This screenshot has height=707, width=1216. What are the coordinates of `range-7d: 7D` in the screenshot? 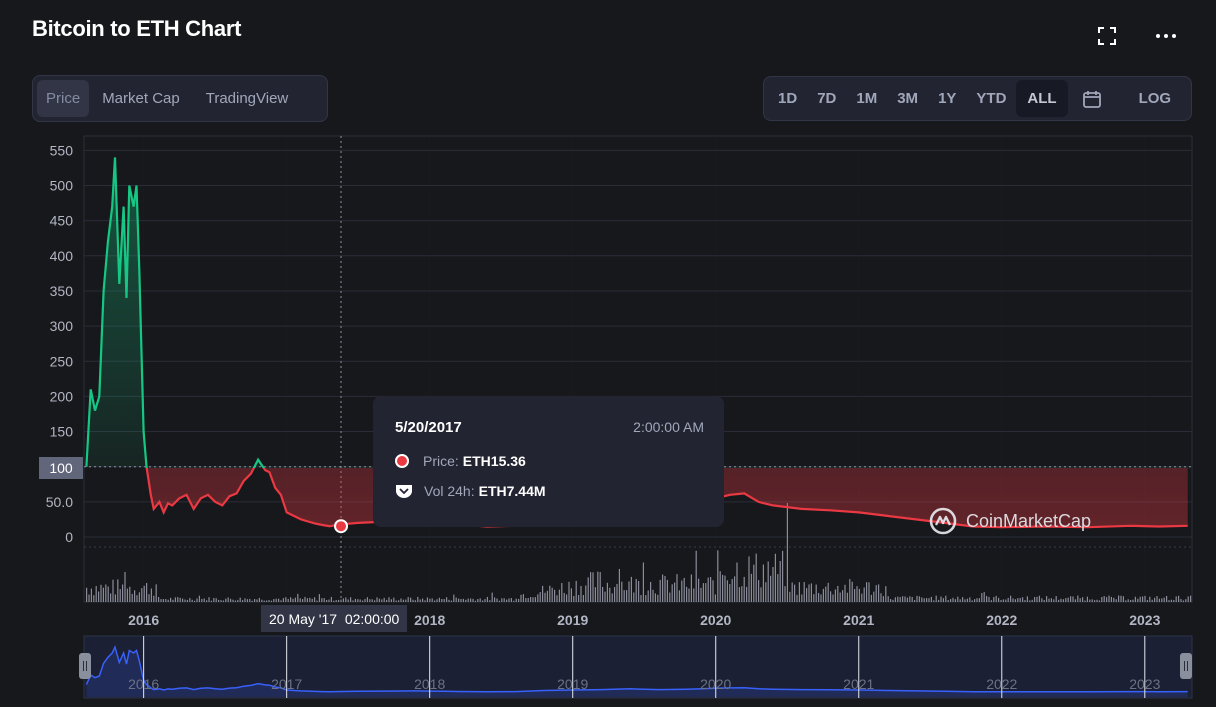 It's located at (827, 98).